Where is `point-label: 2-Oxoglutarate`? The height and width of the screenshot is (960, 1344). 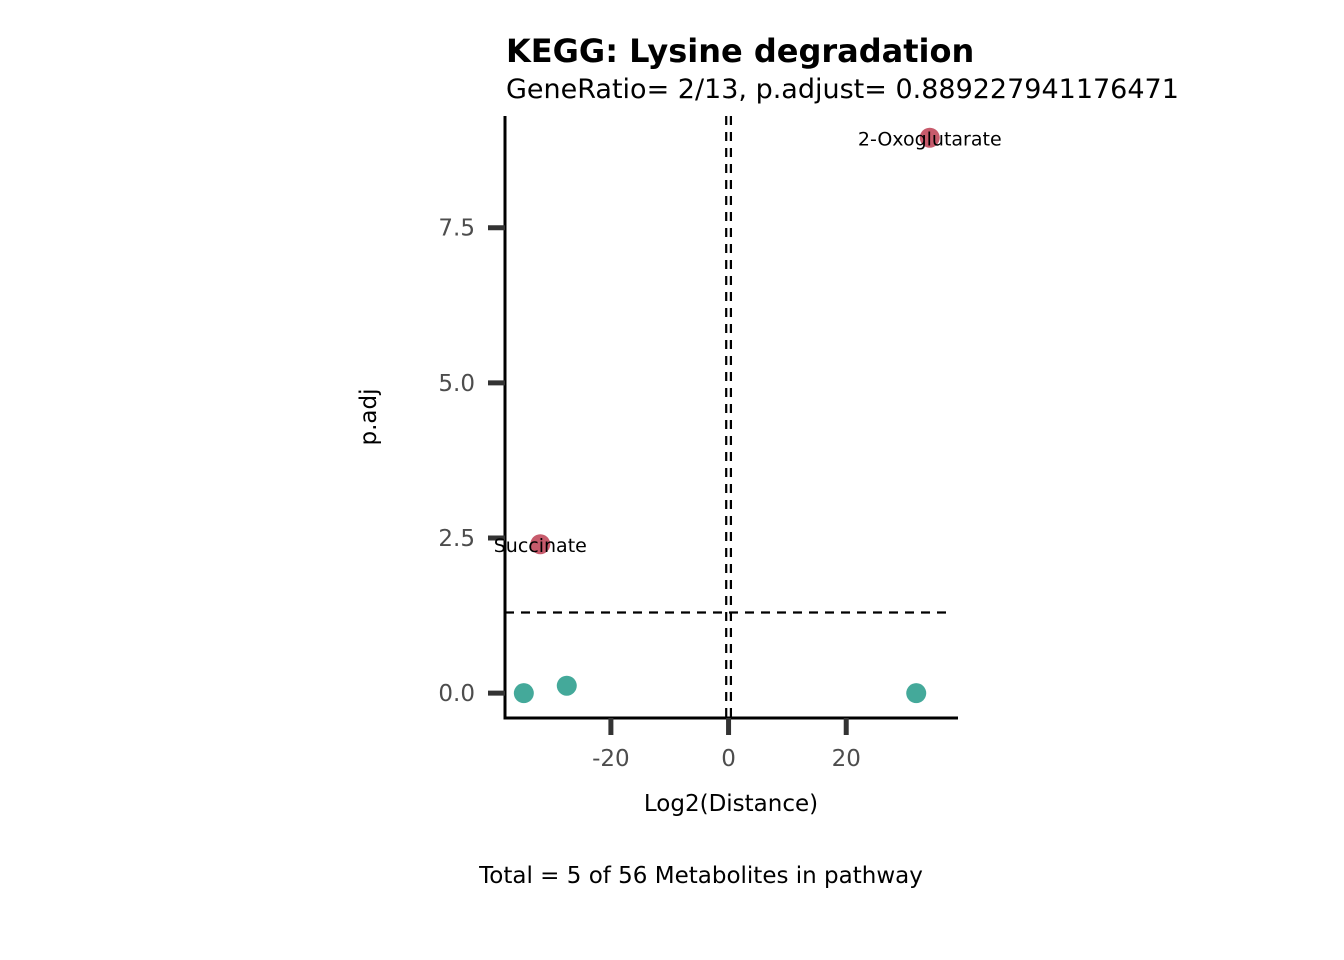 point-label: 2-Oxoglutarate is located at coordinates (930, 140).